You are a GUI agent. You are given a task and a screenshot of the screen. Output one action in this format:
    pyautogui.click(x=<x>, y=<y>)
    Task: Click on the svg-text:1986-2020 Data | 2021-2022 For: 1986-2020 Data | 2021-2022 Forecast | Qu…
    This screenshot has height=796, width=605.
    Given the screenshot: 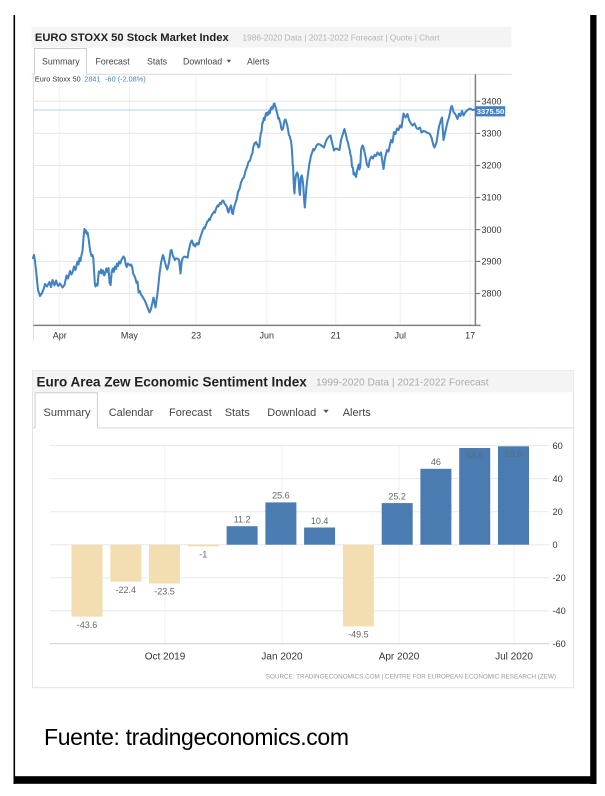 What is the action you would take?
    pyautogui.click(x=342, y=38)
    